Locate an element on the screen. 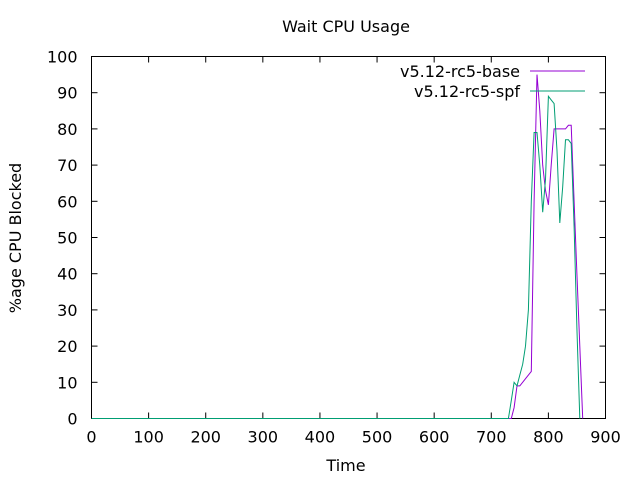 The height and width of the screenshot is (480, 640). x-tick-label: 100 is located at coordinates (148, 437).